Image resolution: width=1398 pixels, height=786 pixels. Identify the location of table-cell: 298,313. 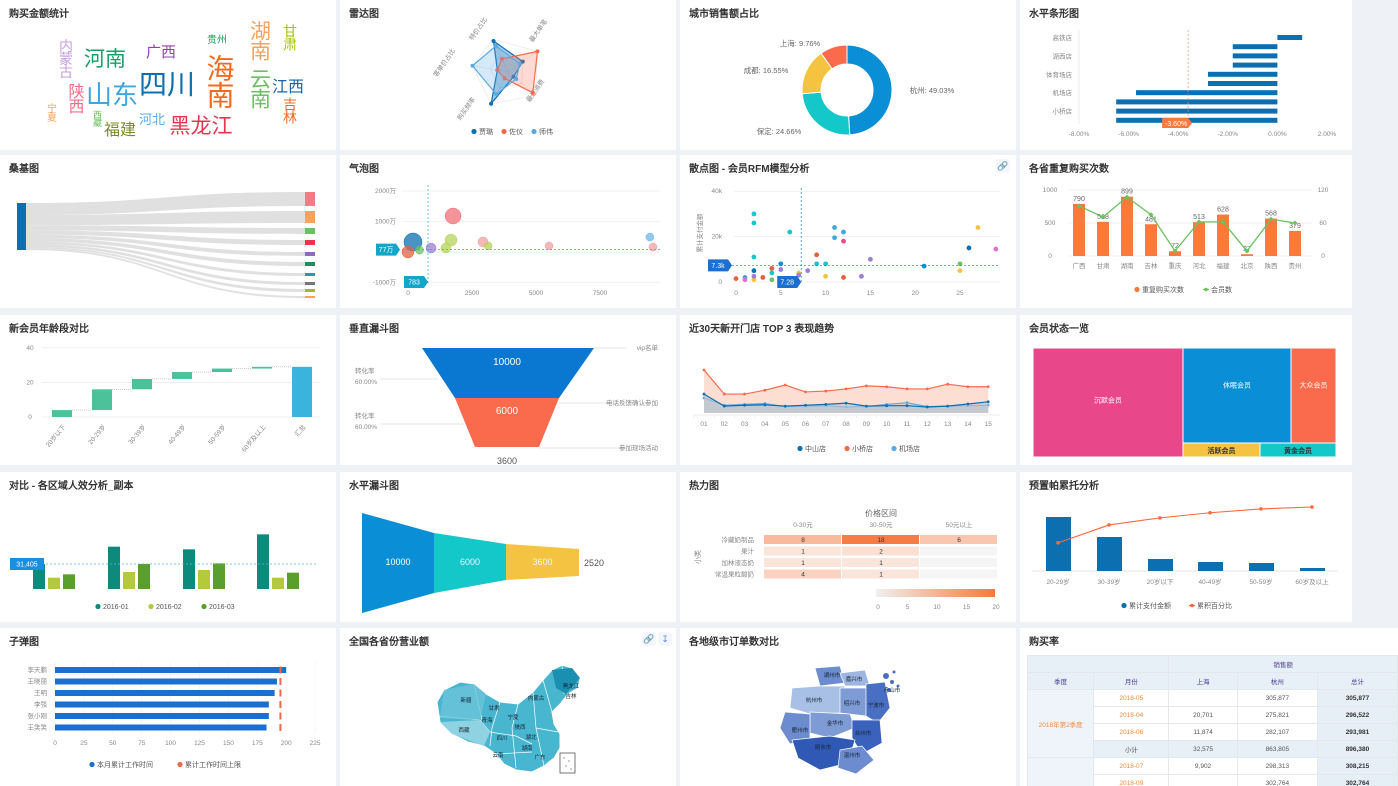
(1277, 766).